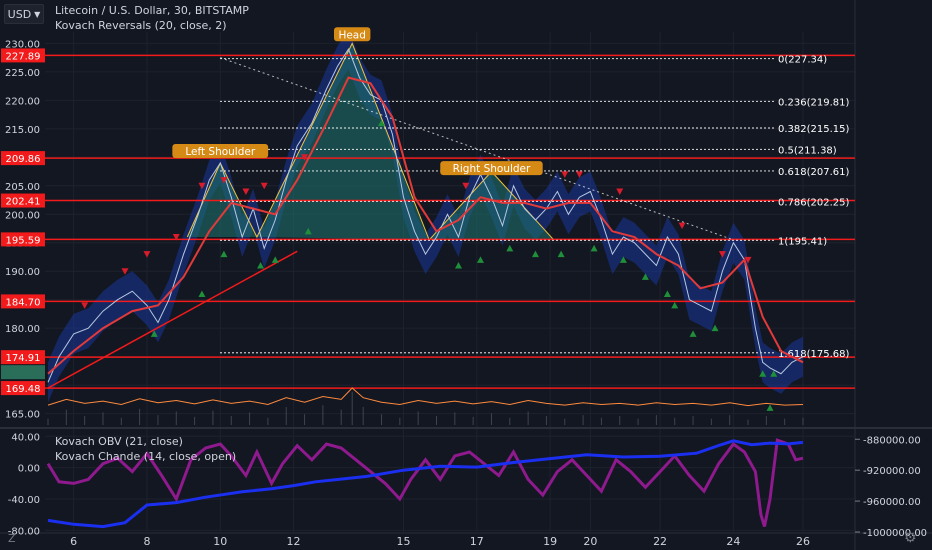 Image resolution: width=932 pixels, height=550 pixels. Describe the element at coordinates (220, 541) in the screenshot. I see `time-tick-label: 10` at that location.